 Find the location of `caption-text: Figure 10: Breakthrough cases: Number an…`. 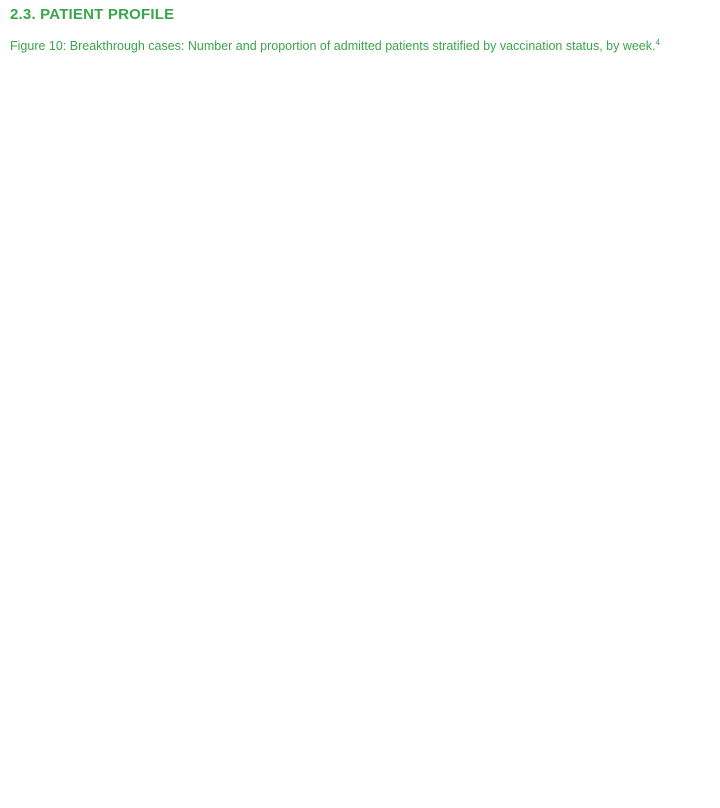

caption-text: Figure 10: Breakthrough cases: Number an… is located at coordinates (333, 46).